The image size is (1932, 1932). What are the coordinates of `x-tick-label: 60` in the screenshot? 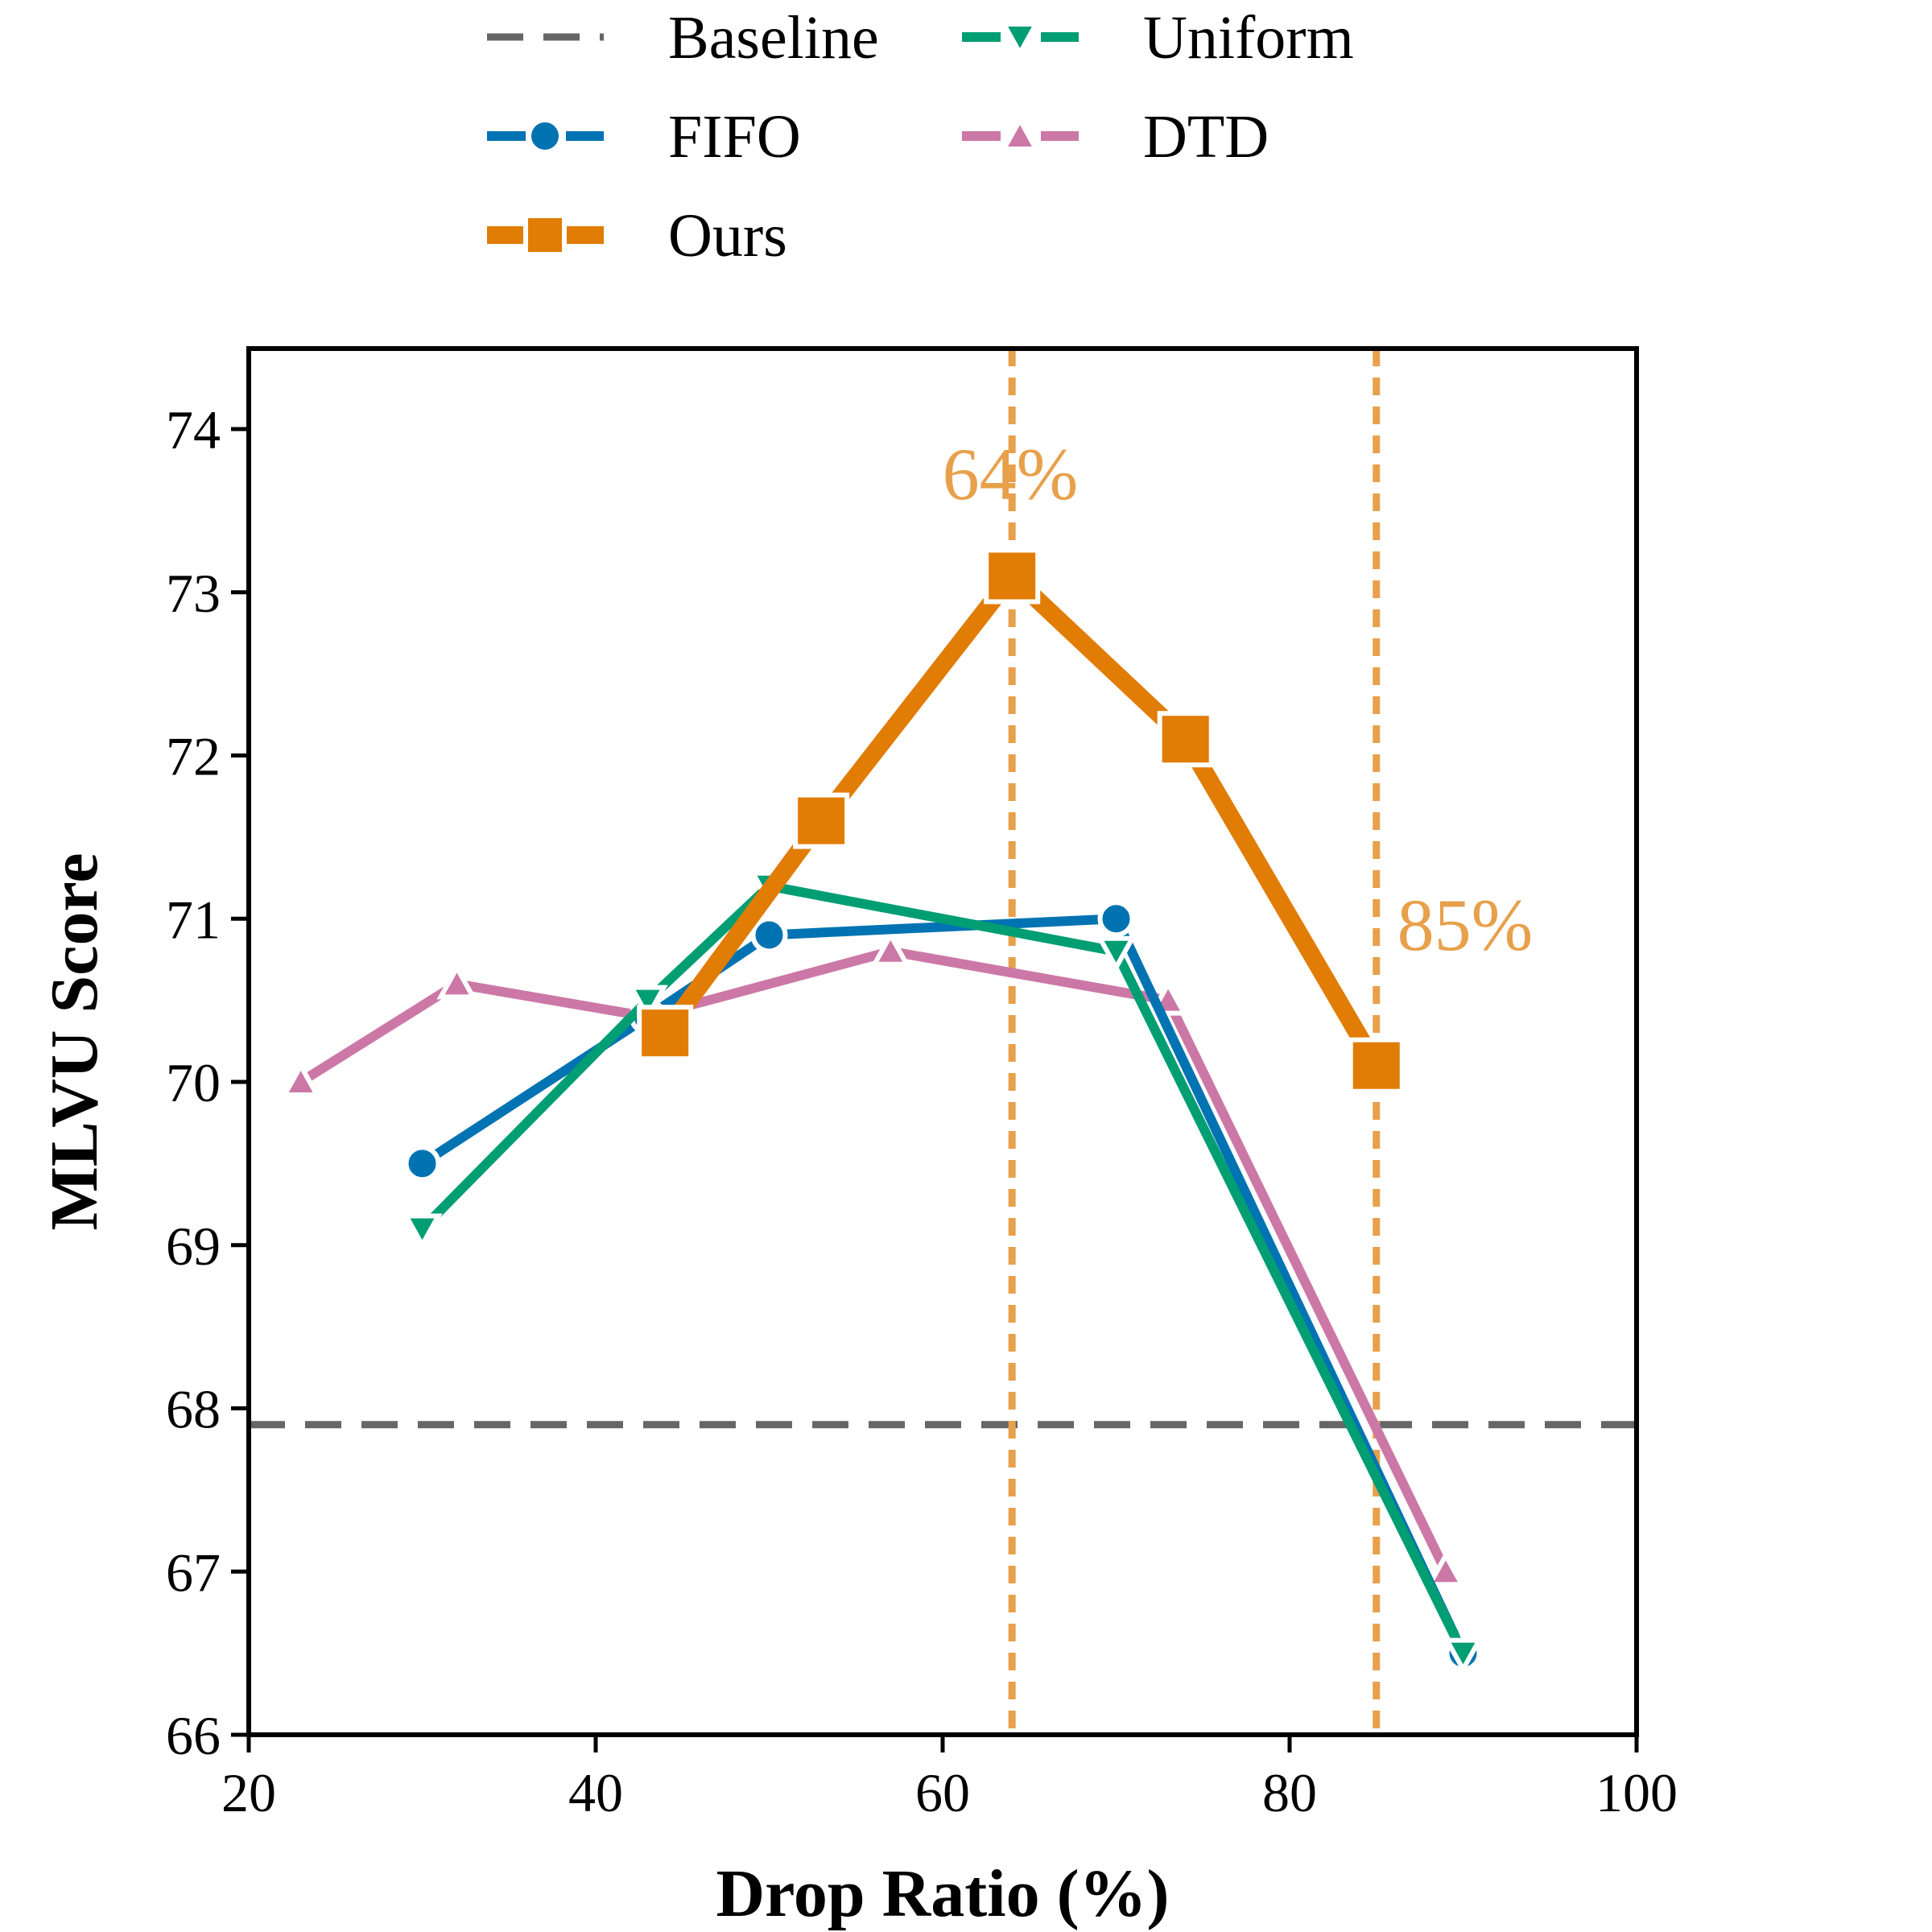 It's located at (942, 1792).